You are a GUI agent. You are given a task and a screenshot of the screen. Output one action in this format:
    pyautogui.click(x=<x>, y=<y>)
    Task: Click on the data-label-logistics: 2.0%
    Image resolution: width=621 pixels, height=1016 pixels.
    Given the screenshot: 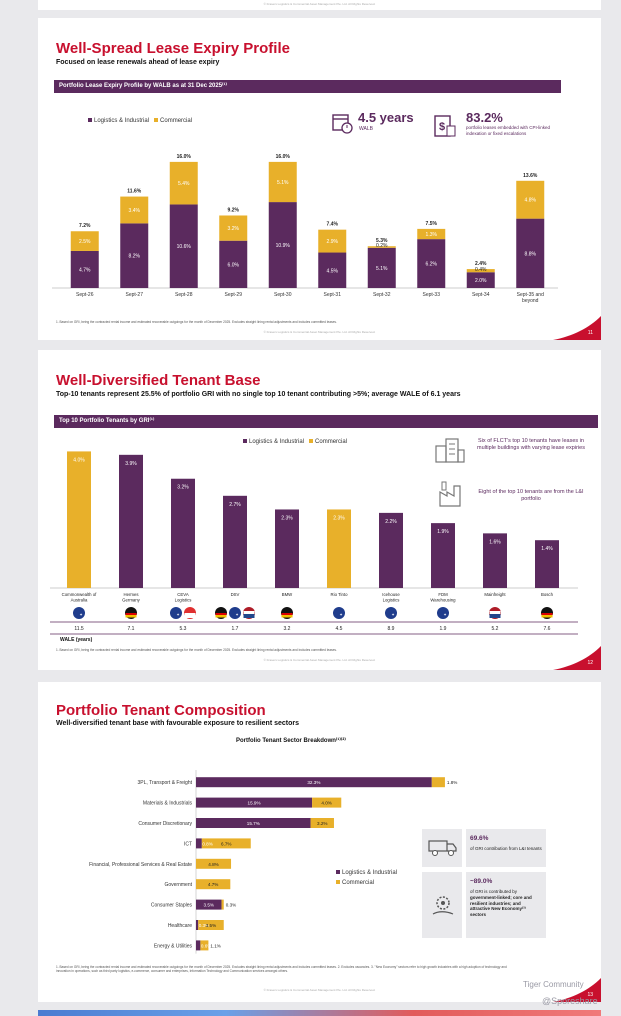 What is the action you would take?
    pyautogui.click(x=481, y=281)
    